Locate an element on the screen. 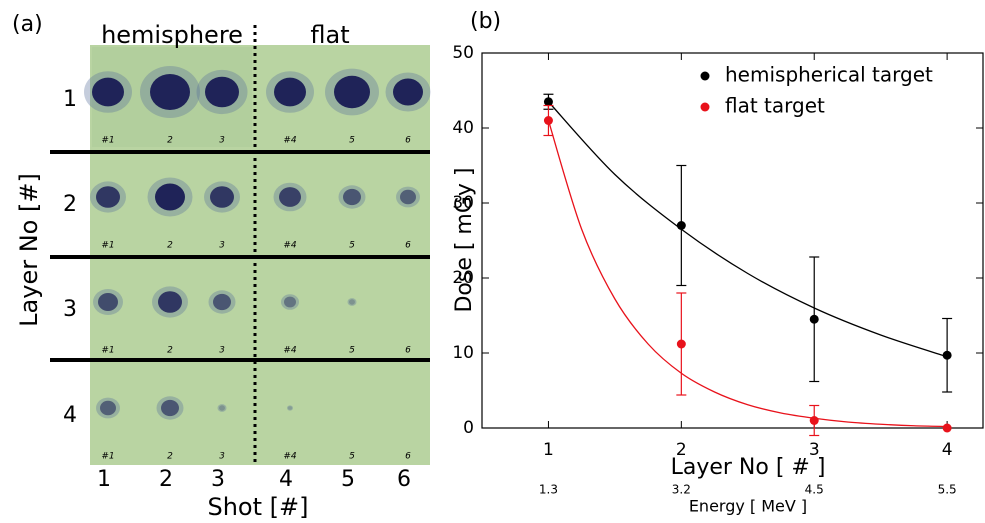 The width and height of the screenshot is (985, 523). x2-tick-label: 4.5 is located at coordinates (814, 490).